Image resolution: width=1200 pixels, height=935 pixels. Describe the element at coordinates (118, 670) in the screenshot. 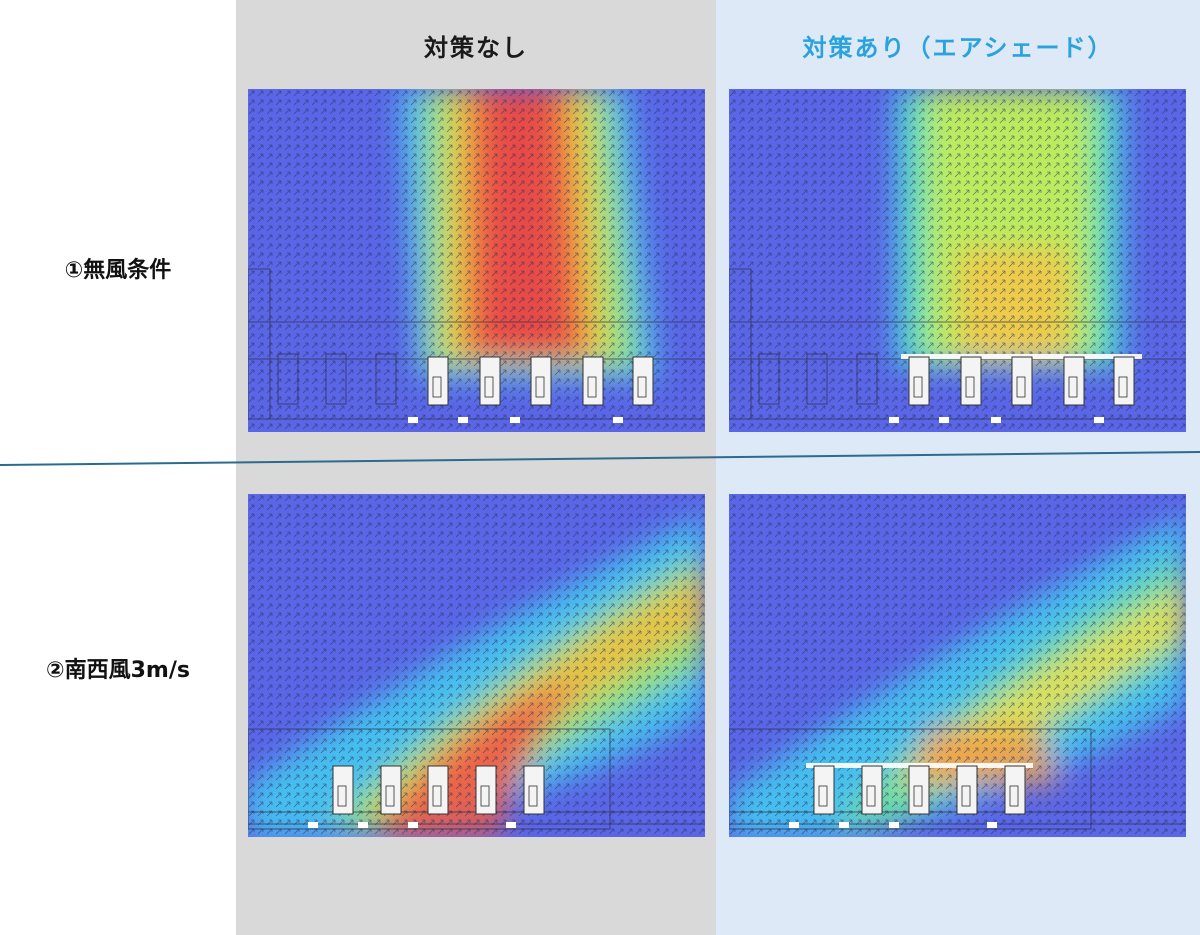

I see `row-label-southwest-wind: ②南西風3m/s` at that location.